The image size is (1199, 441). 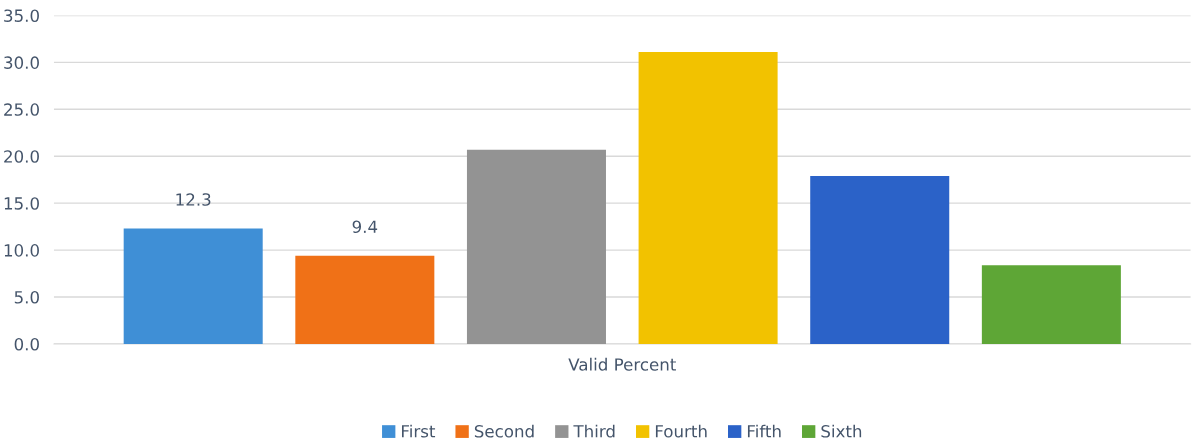 What do you see at coordinates (21, 15) in the screenshot?
I see `y-tick-label: 35.0` at bounding box center [21, 15].